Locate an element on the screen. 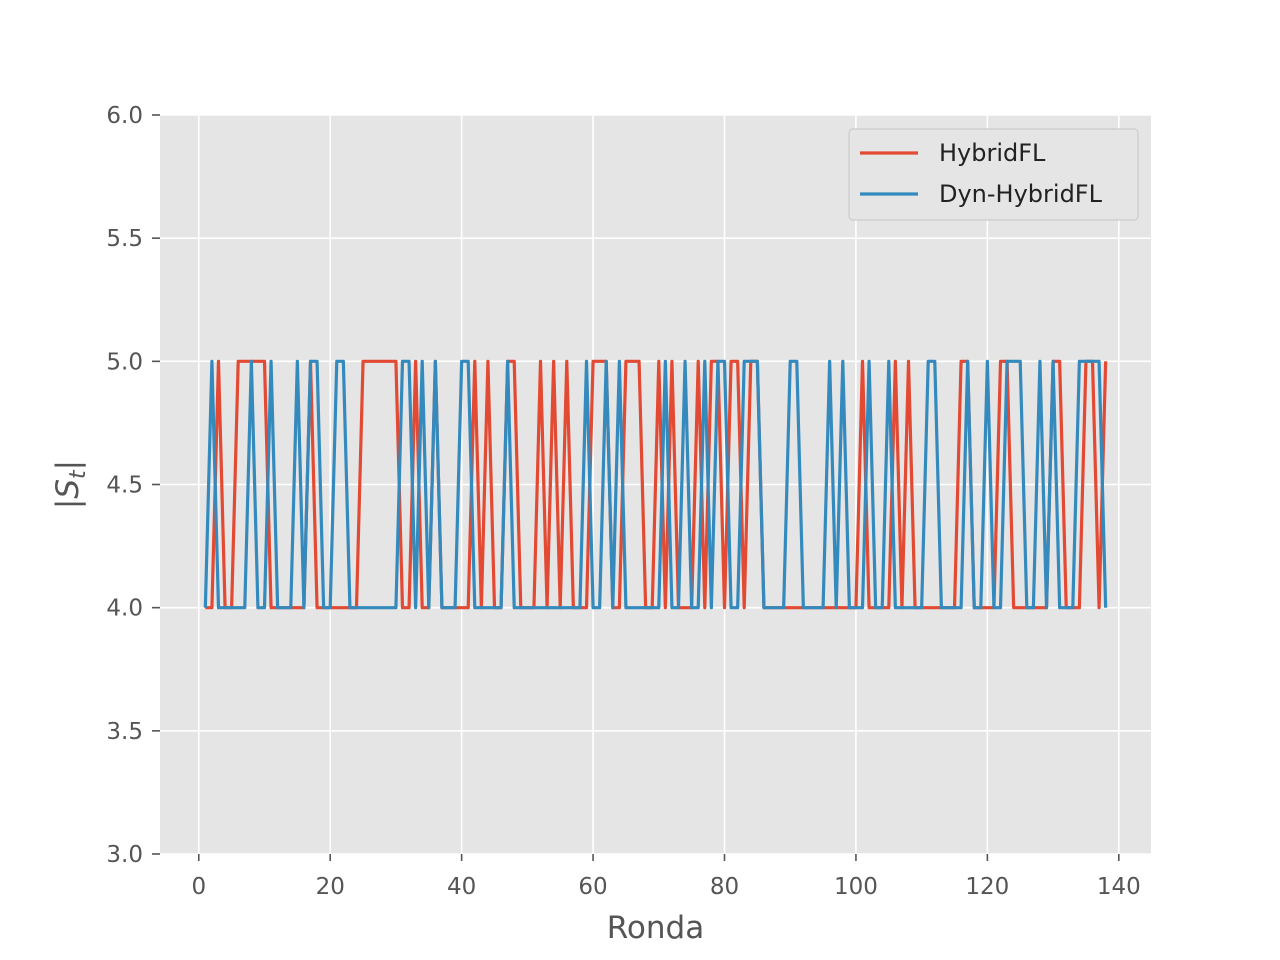 This screenshot has width=1280, height=960. y-tick-label: 4.0 is located at coordinates (124, 609).